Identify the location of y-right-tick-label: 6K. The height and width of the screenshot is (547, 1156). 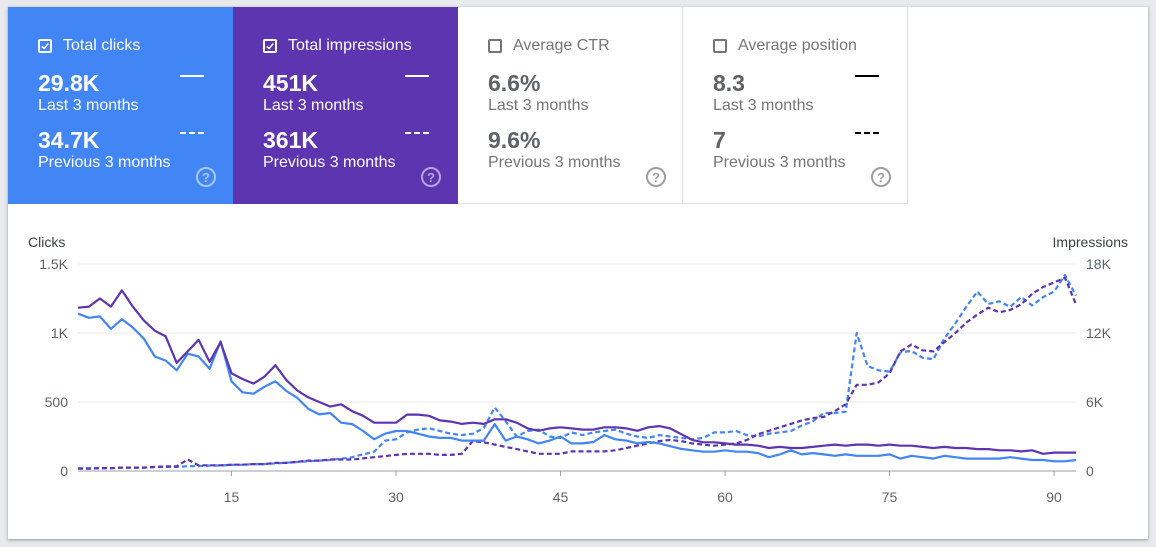
(1095, 402).